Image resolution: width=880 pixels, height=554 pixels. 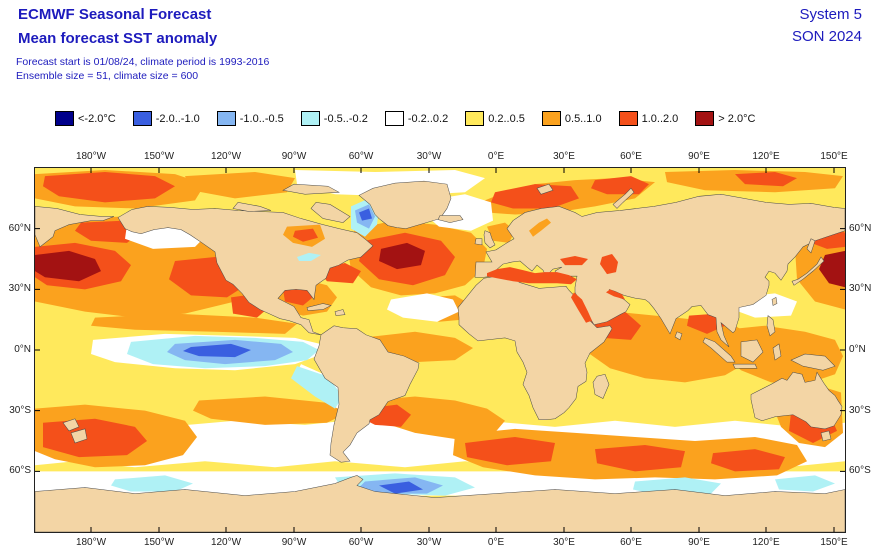 What do you see at coordinates (107, 76) in the screenshot?
I see `ensemble-info-line: Ensemble size = 51, climate size = 600` at bounding box center [107, 76].